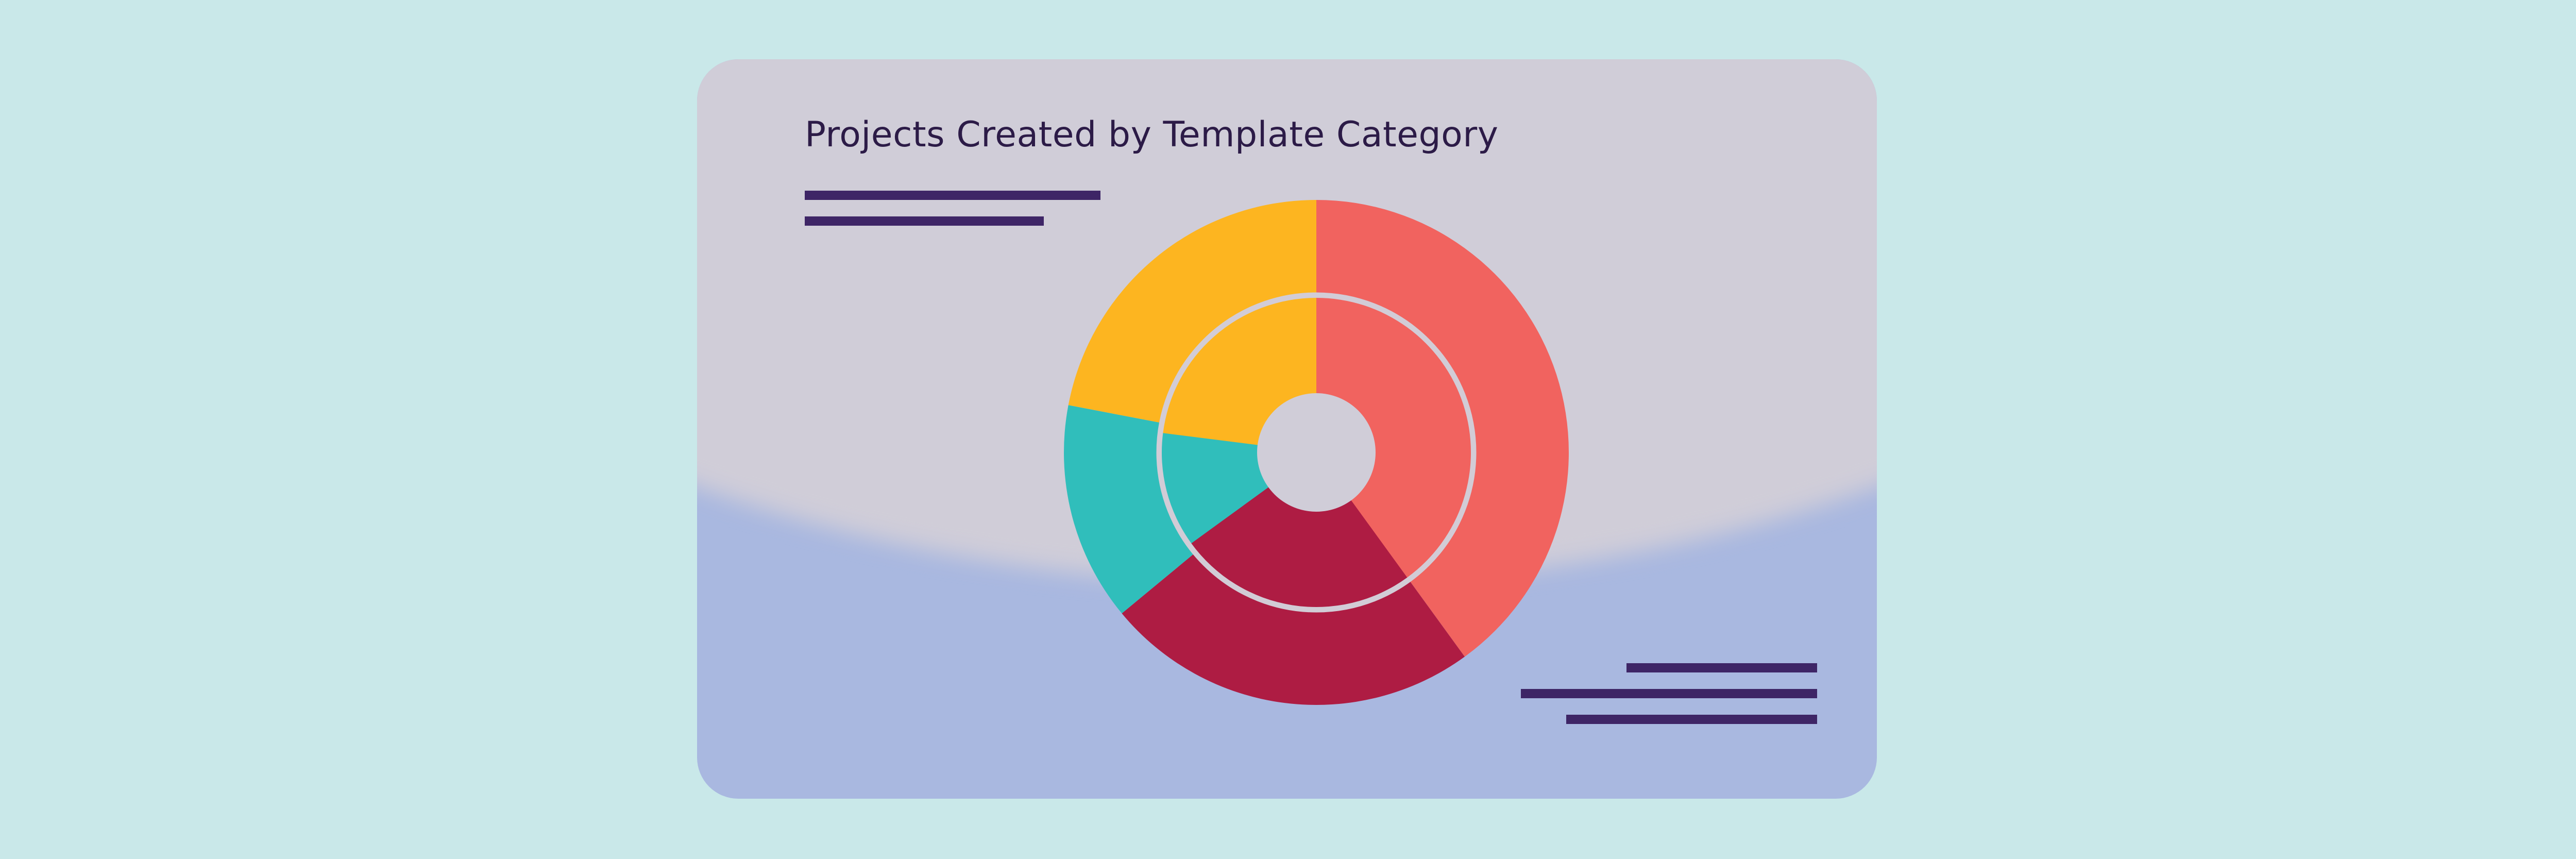 Image resolution: width=2576 pixels, height=859 pixels. I want to click on ring-separator, so click(1316, 452).